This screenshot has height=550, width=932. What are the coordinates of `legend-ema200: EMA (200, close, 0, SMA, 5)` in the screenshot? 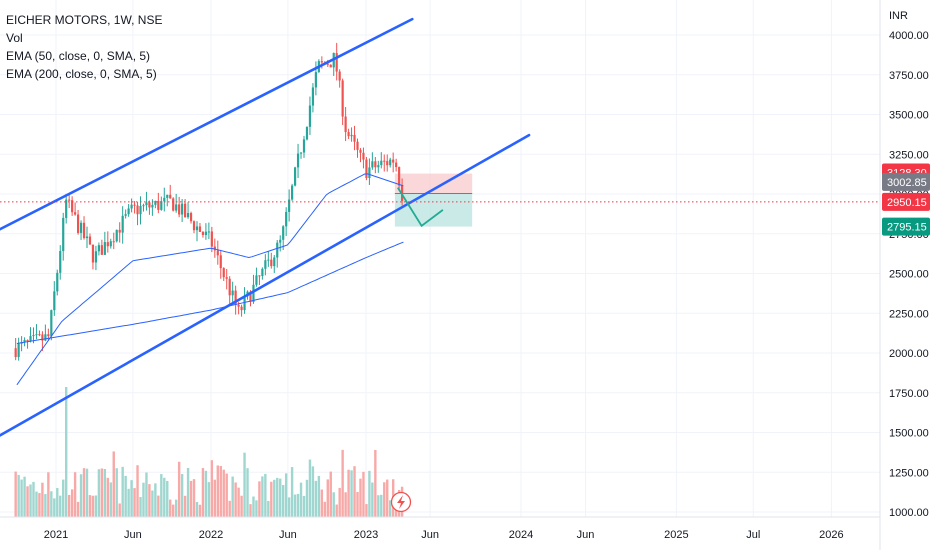 It's located at (81, 74).